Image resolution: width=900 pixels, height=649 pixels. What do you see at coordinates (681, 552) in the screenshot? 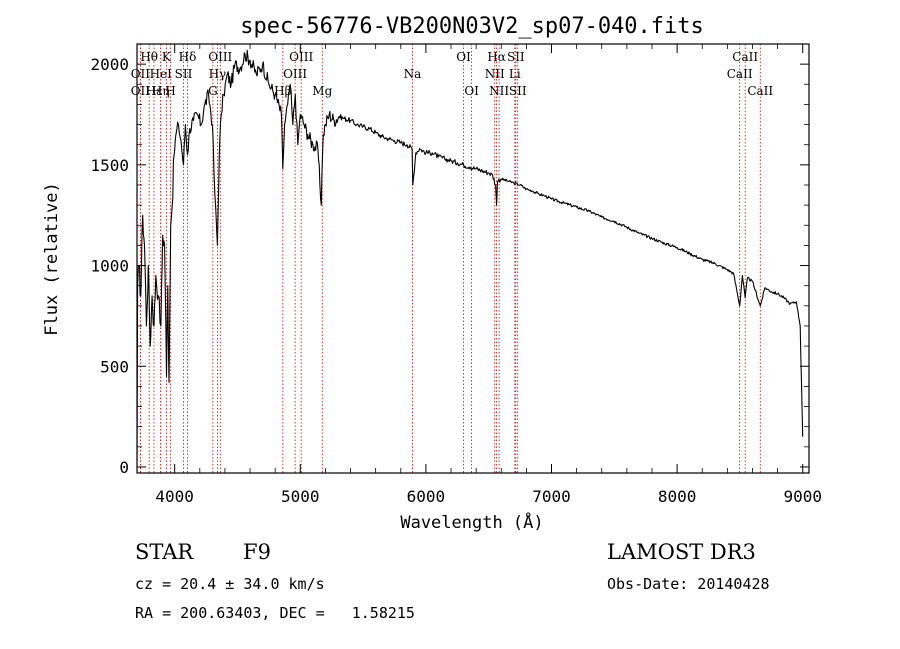
I see `survey-name: LAMOST DR3` at bounding box center [681, 552].